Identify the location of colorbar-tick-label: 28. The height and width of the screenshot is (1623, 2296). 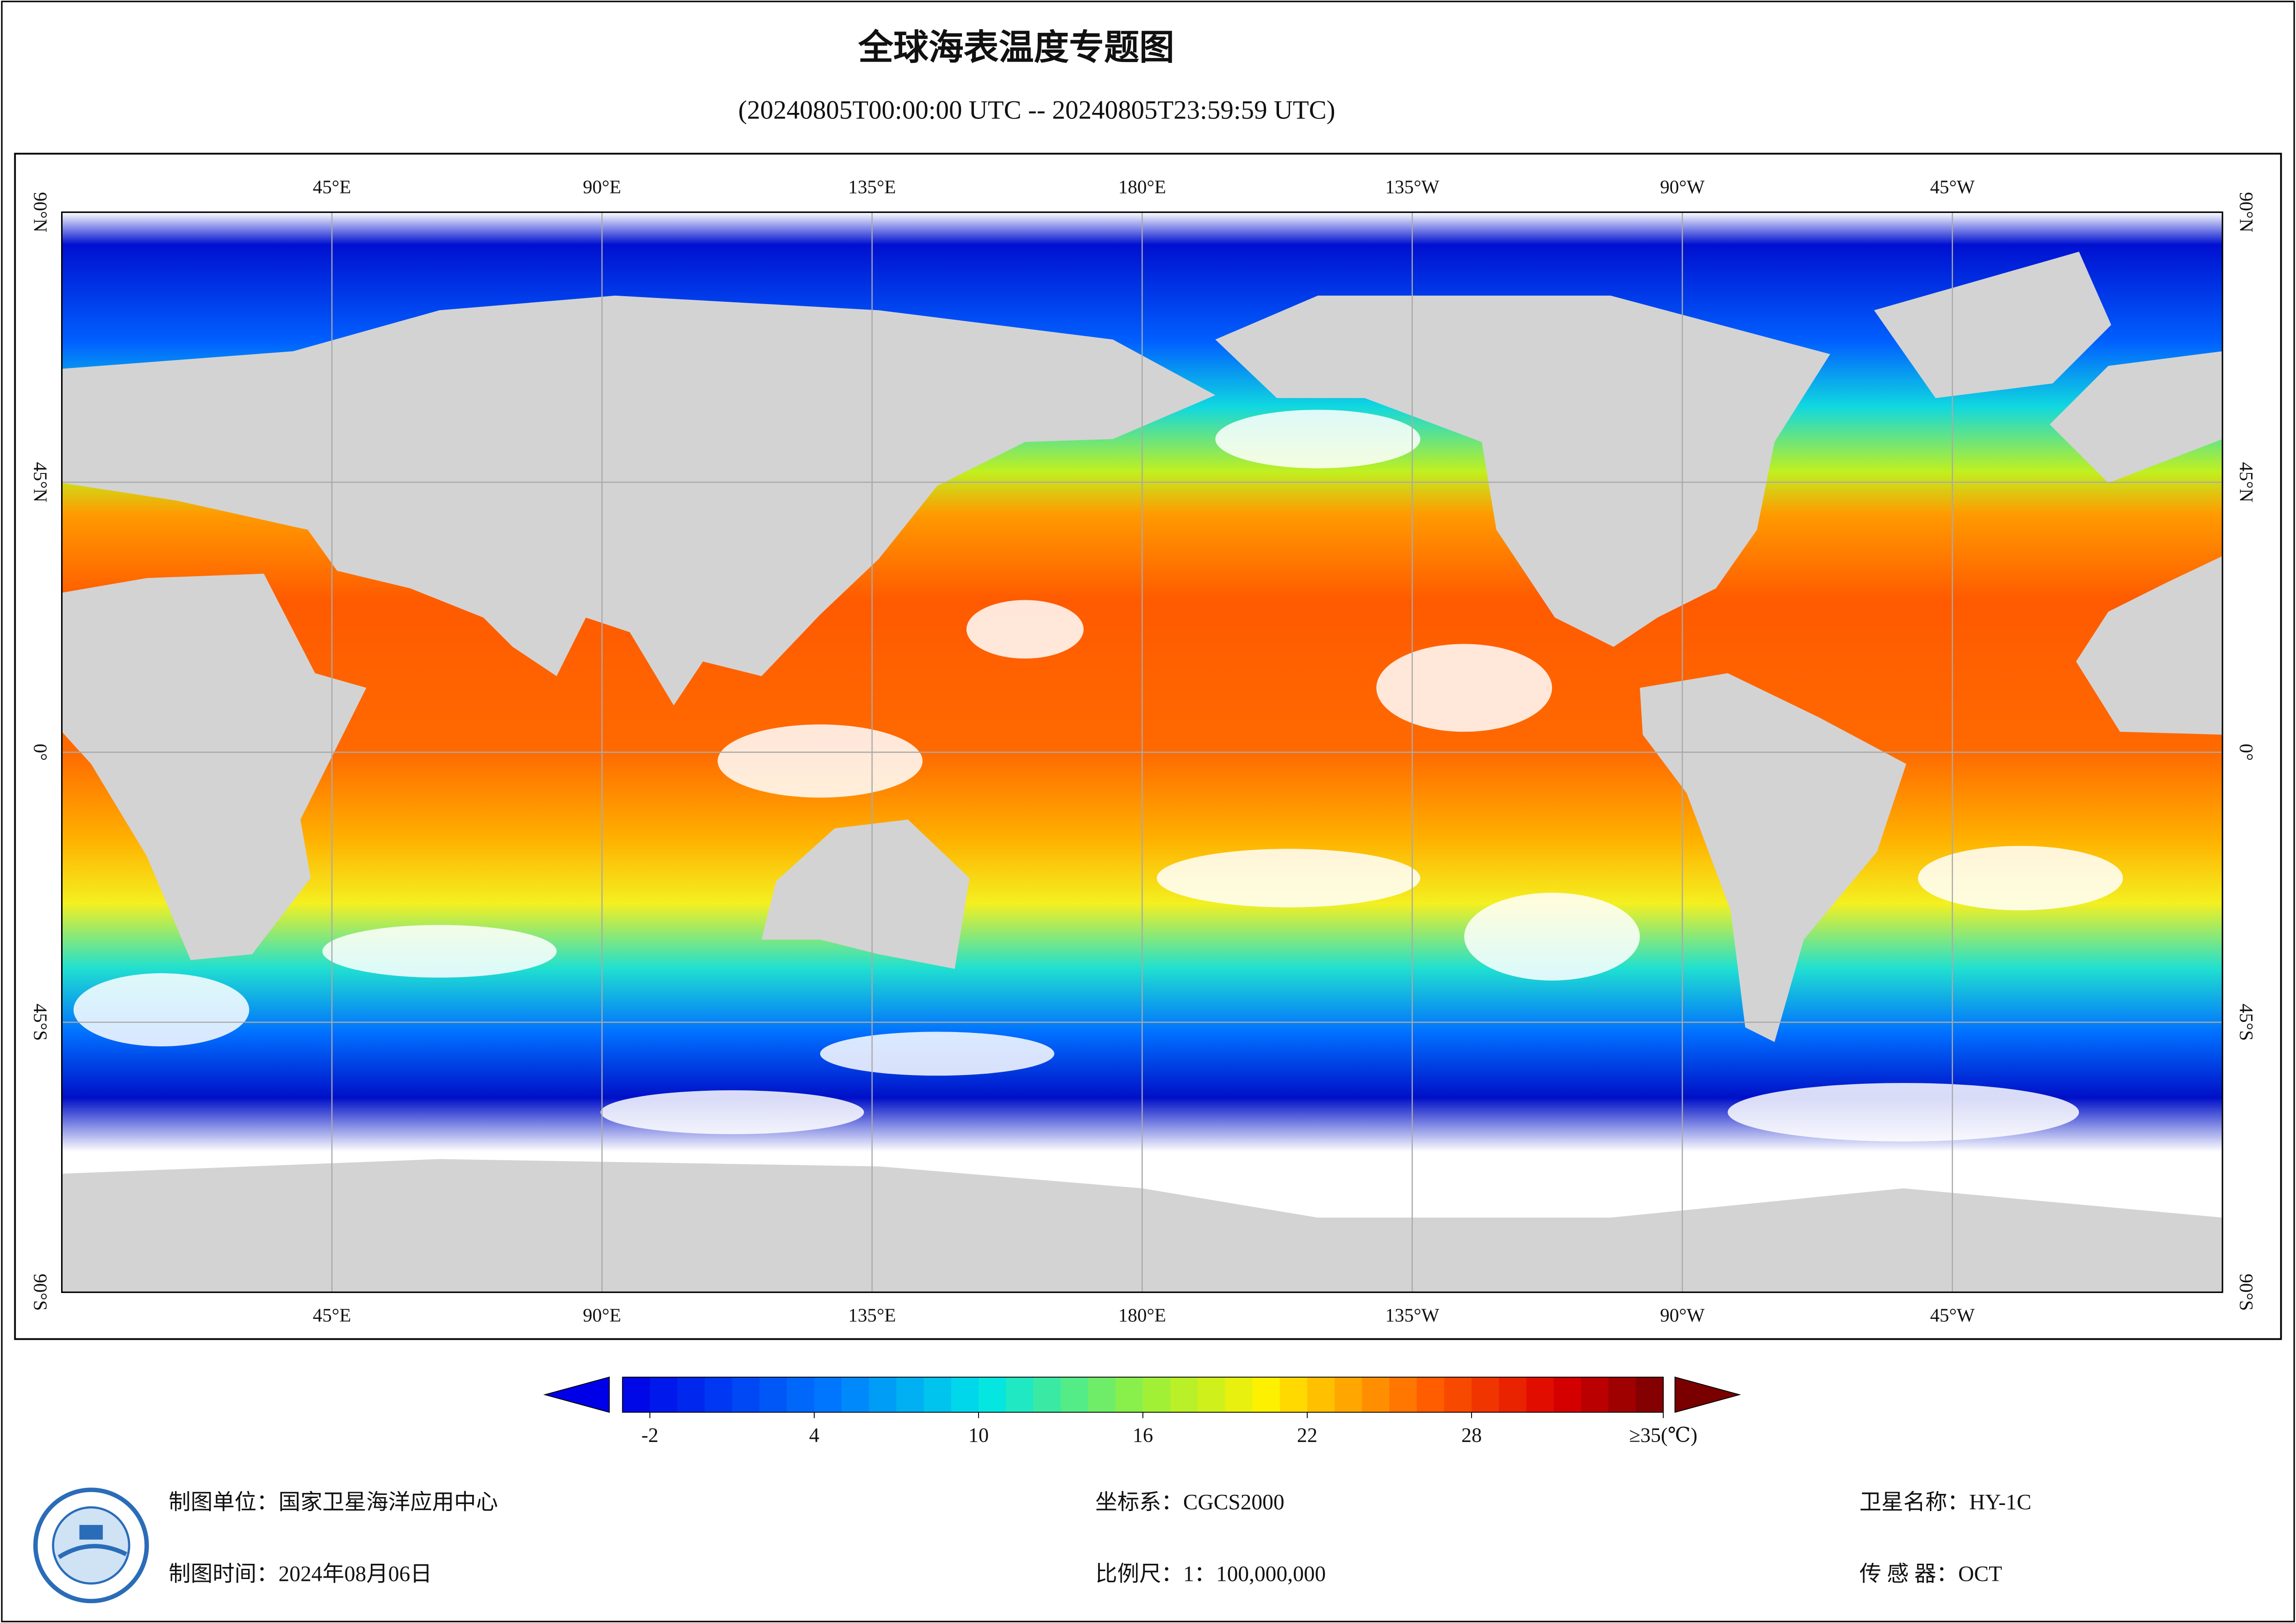
(1471, 1435).